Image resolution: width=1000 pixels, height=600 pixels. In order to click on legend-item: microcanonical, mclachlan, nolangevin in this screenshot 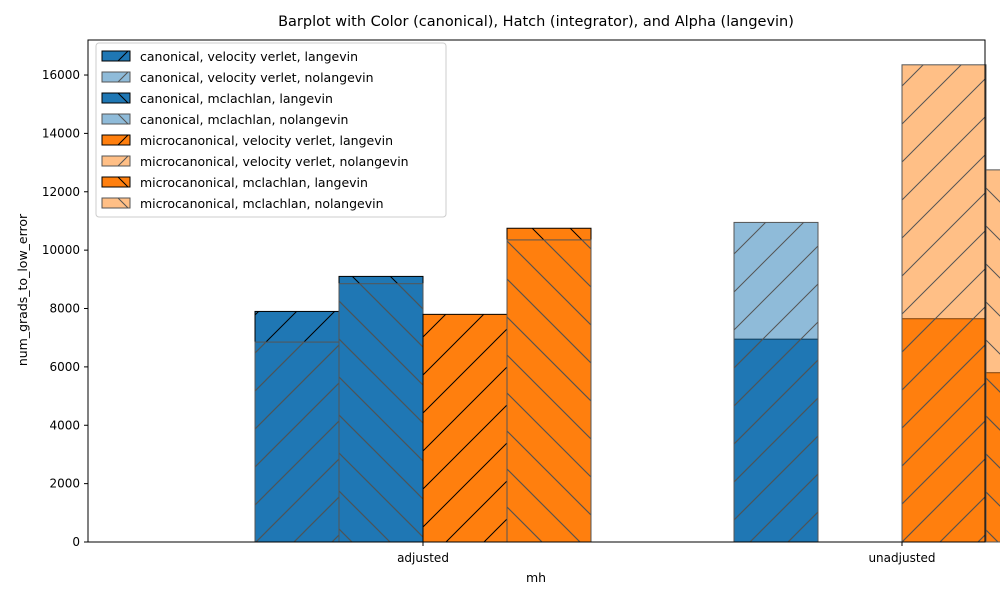, I will do `click(242, 203)`.